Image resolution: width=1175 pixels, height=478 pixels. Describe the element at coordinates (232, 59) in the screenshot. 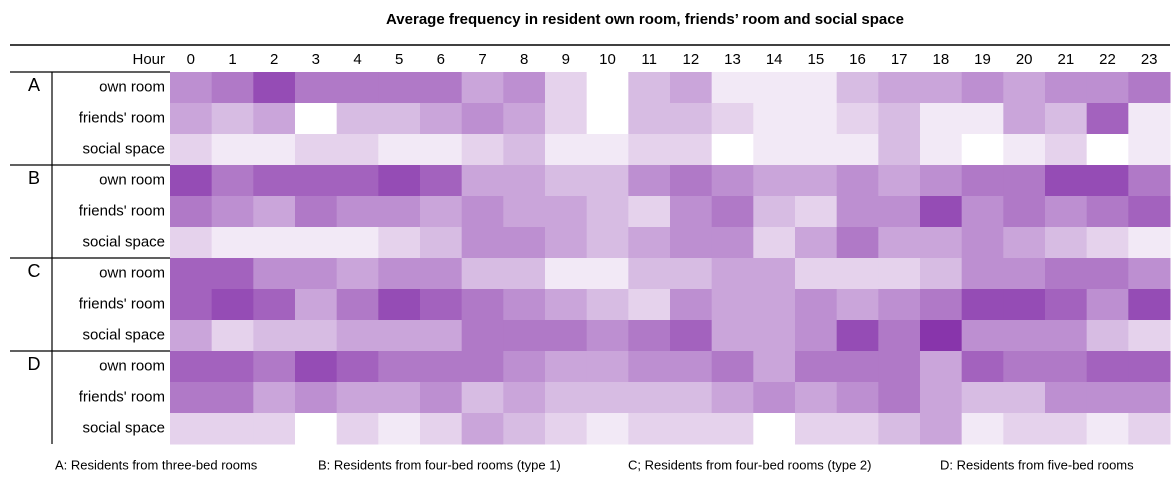

I see `x-tick-label: 1` at that location.